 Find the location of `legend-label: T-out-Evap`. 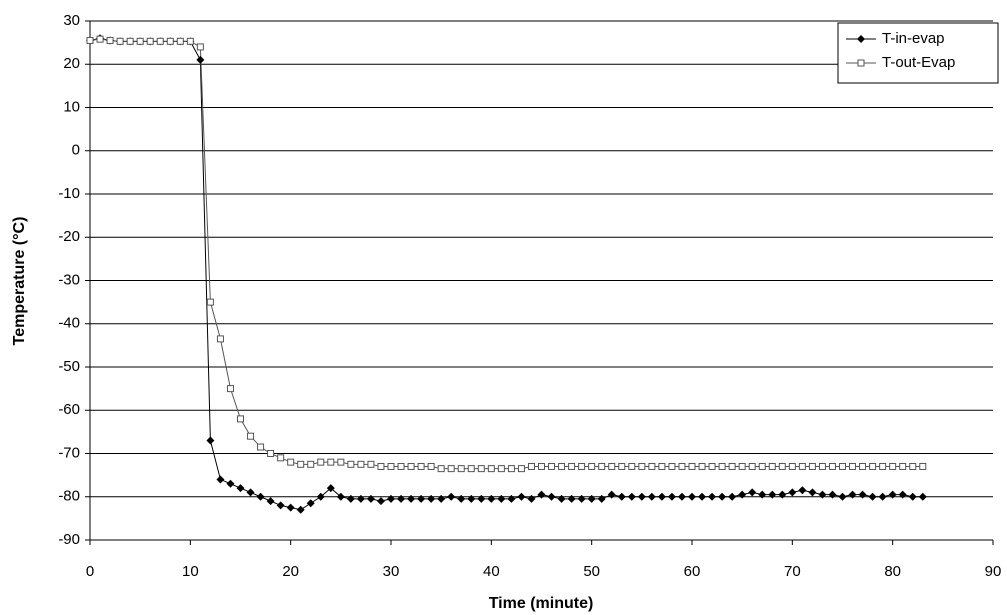

legend-label: T-out-Evap is located at coordinates (918, 62).